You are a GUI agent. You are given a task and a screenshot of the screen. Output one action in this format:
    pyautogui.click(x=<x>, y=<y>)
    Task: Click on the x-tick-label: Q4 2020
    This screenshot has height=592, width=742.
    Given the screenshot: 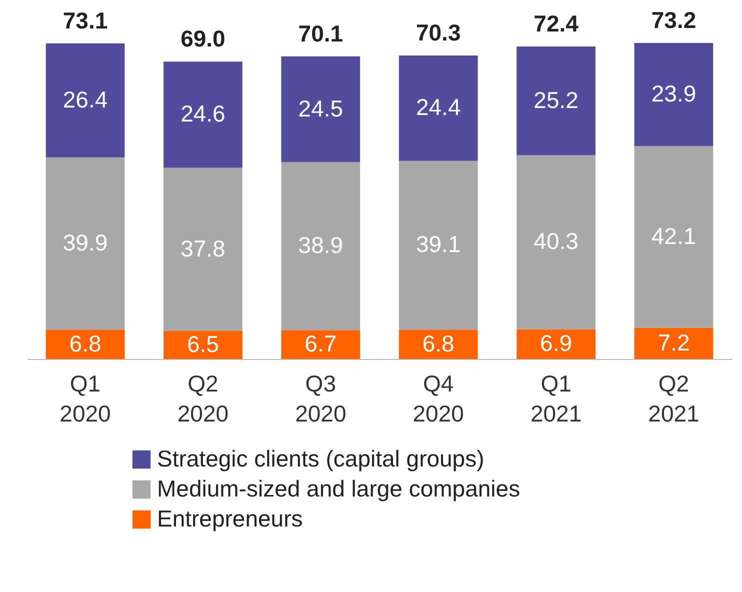 What is the action you would take?
    pyautogui.click(x=438, y=398)
    